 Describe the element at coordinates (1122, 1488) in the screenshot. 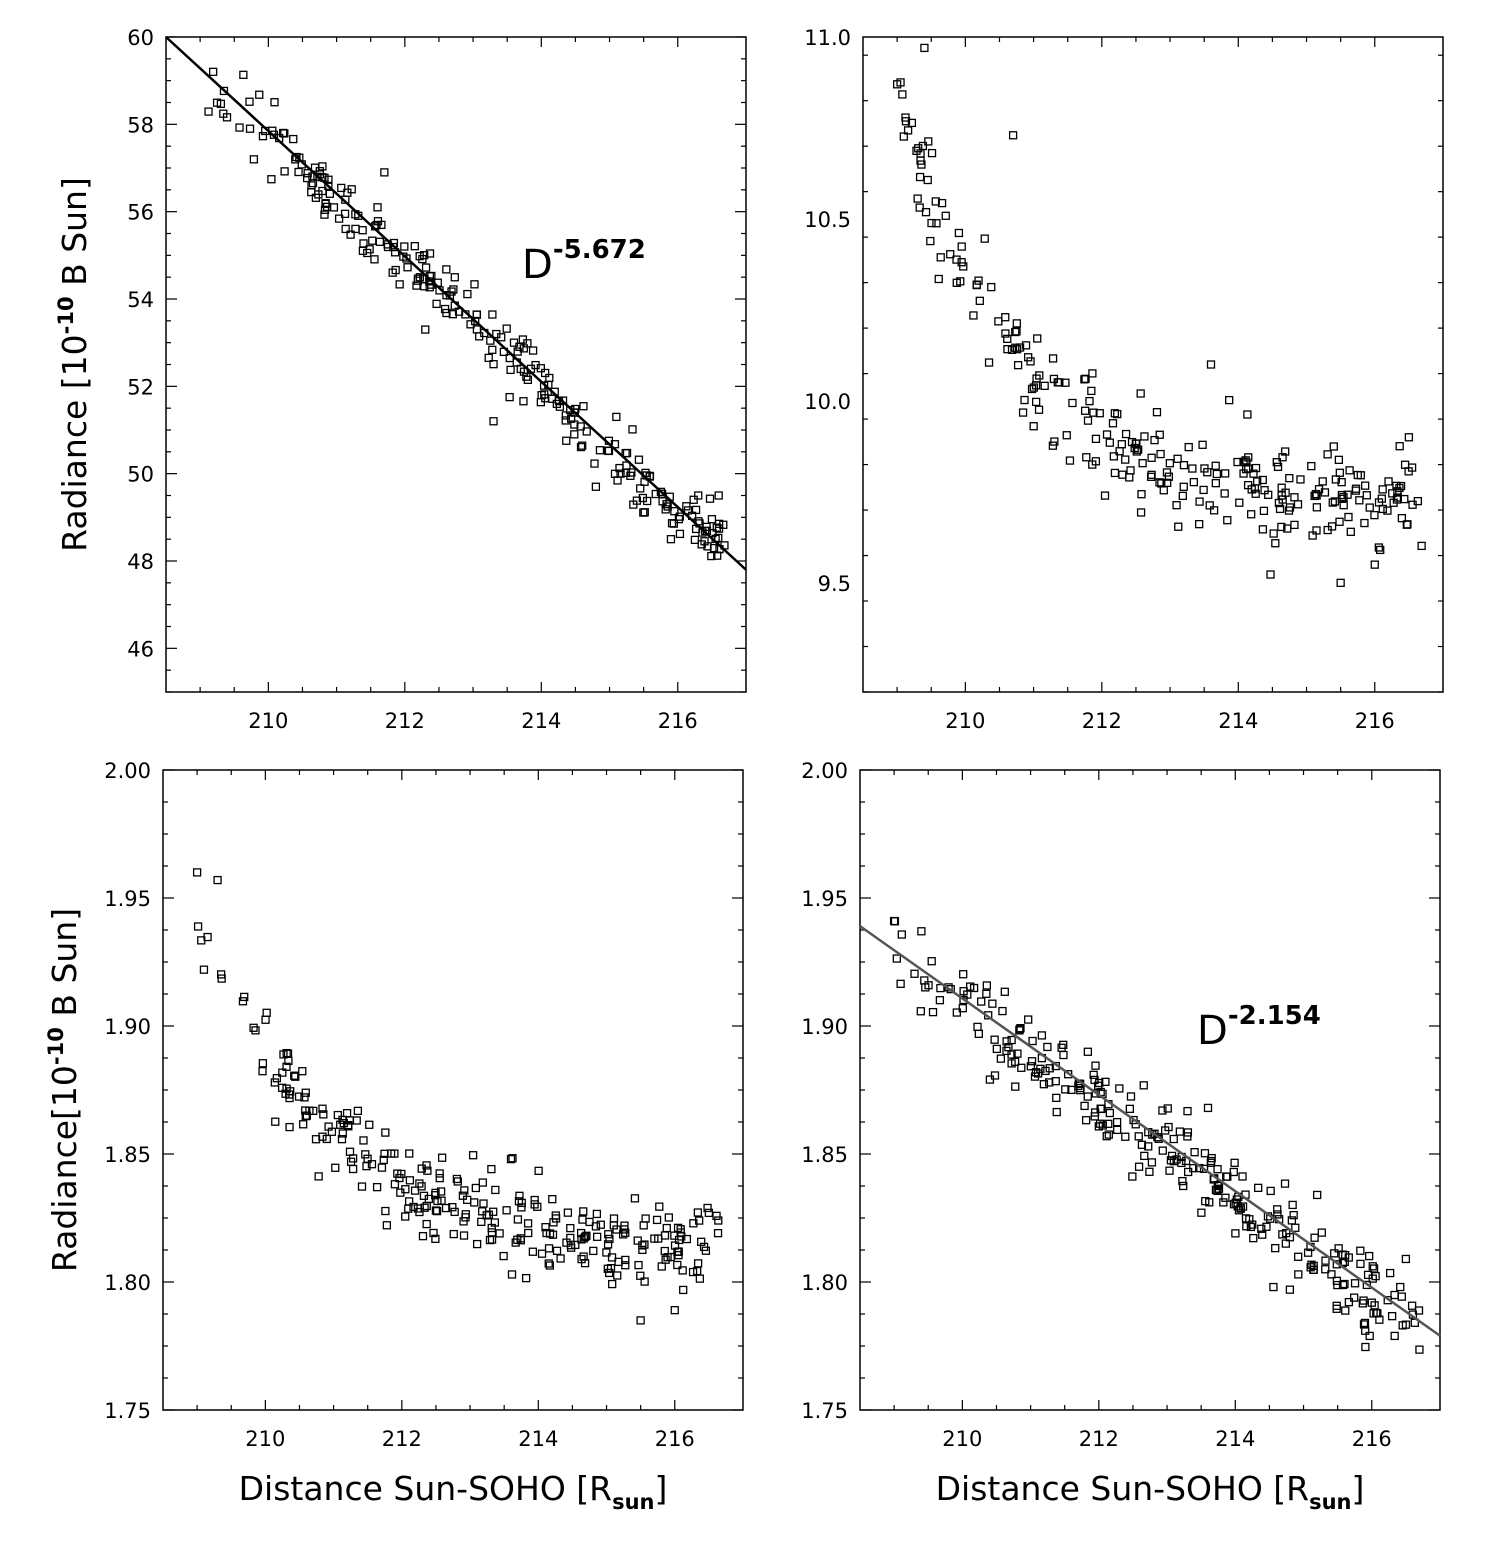

I see `x-axis-label-text: Distance Sun-SOHO [R` at that location.